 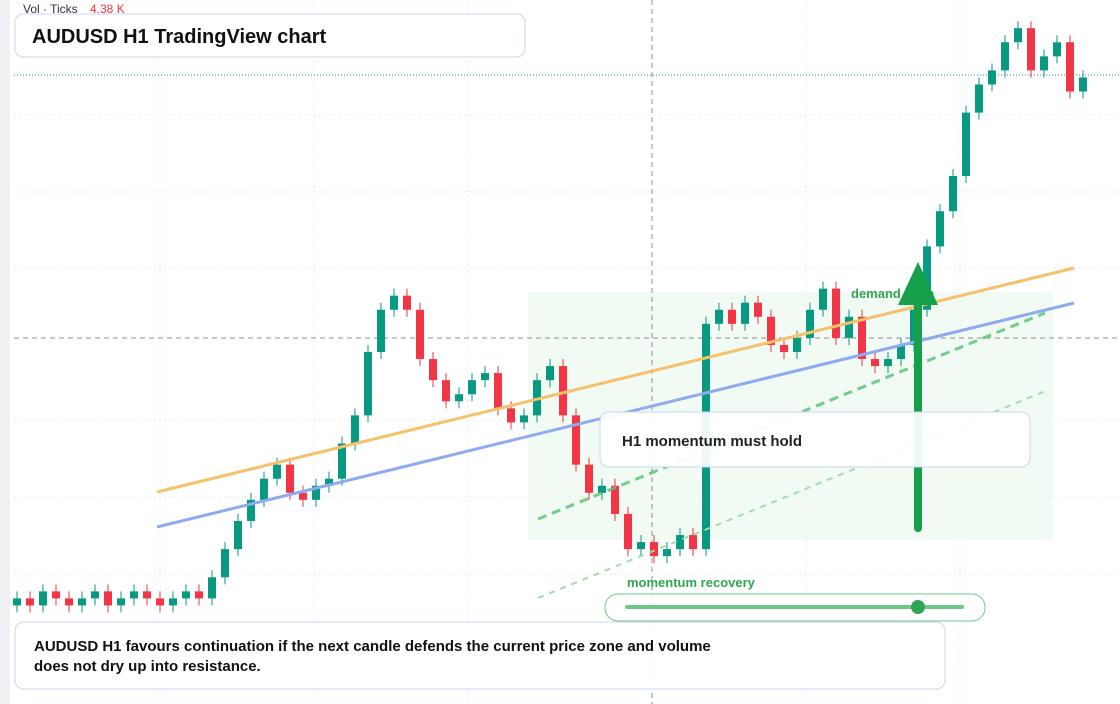 What do you see at coordinates (179, 37) in the screenshot?
I see `title: AUDUSD H1 TradingView chart` at bounding box center [179, 37].